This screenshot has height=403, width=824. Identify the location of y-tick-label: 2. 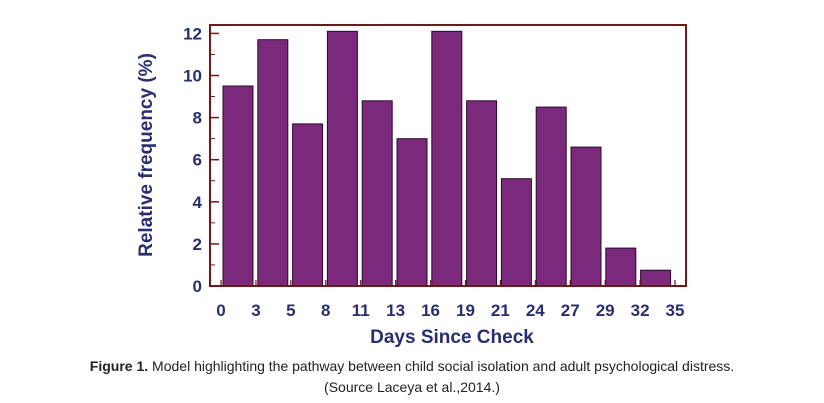
(197, 244).